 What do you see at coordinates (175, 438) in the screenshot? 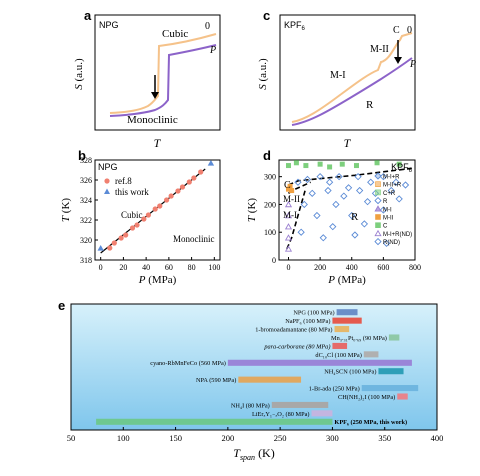
I see `x-tick-label: 150` at bounding box center [175, 438].